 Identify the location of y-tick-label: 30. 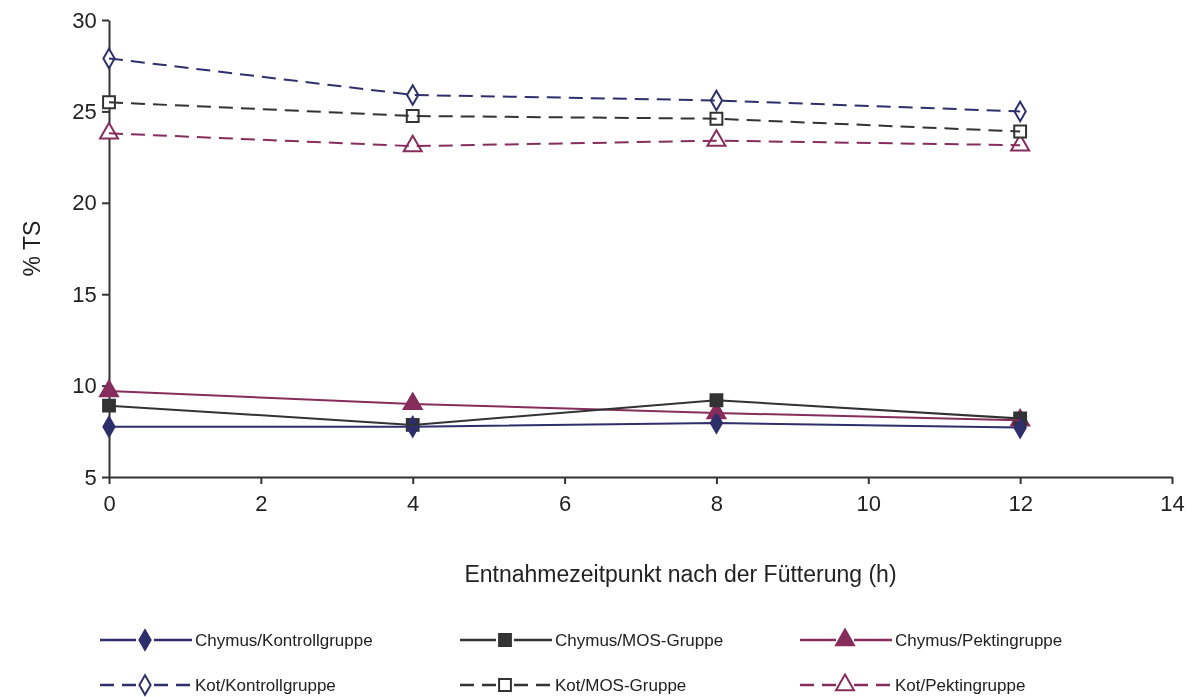
(84, 20).